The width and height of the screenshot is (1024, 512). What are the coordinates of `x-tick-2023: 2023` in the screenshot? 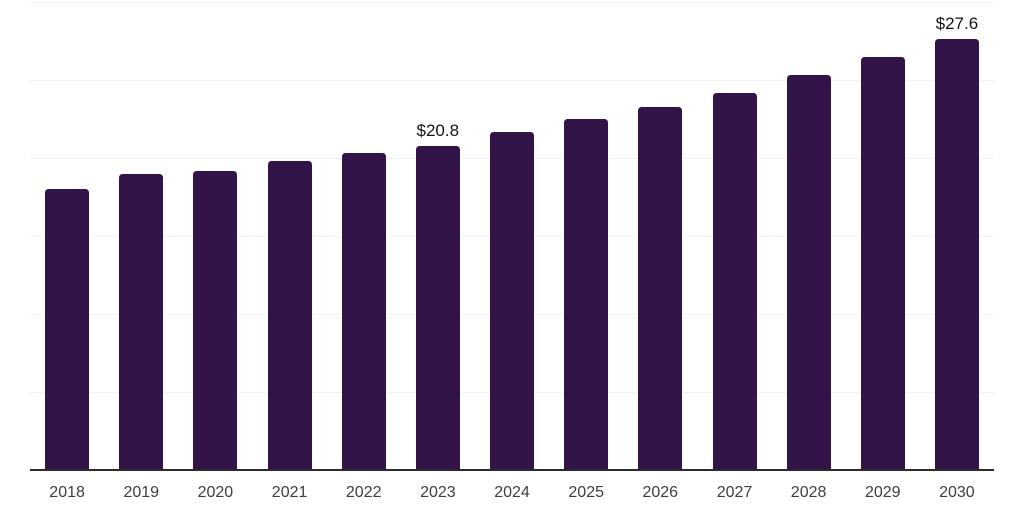 It's located at (438, 492).